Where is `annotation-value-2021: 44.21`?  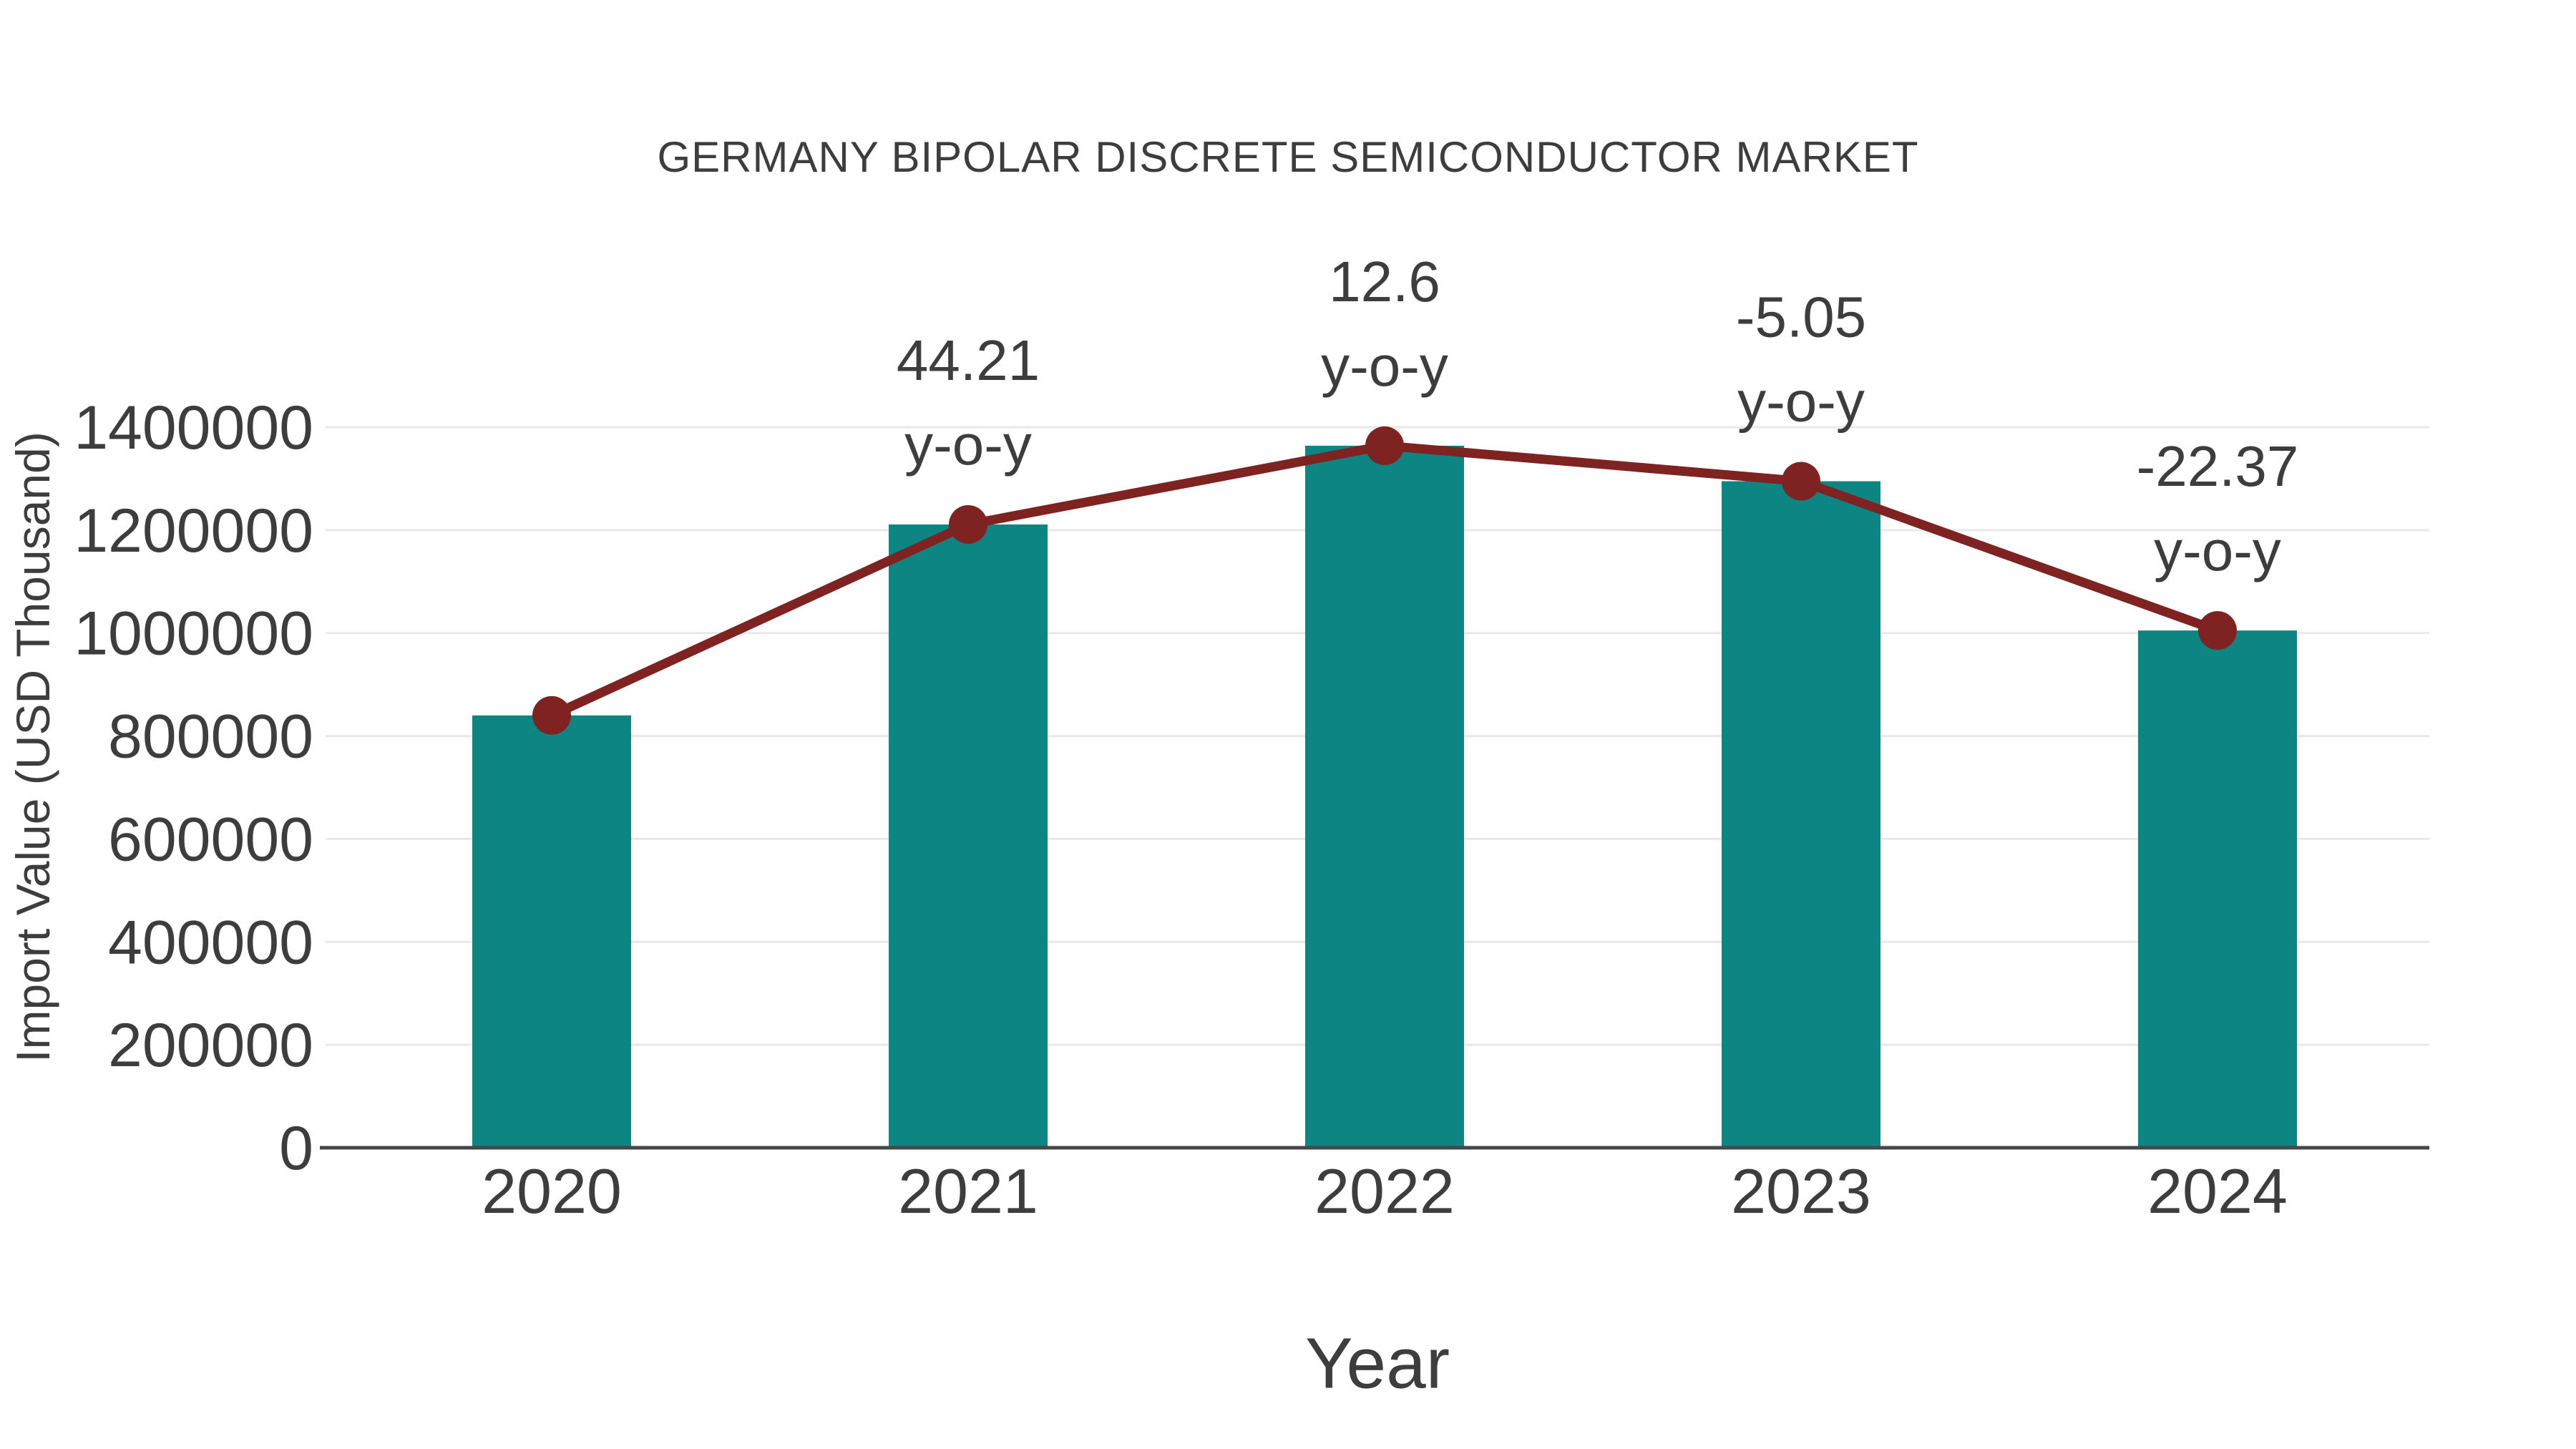
annotation-value-2021: 44.21 is located at coordinates (968, 360).